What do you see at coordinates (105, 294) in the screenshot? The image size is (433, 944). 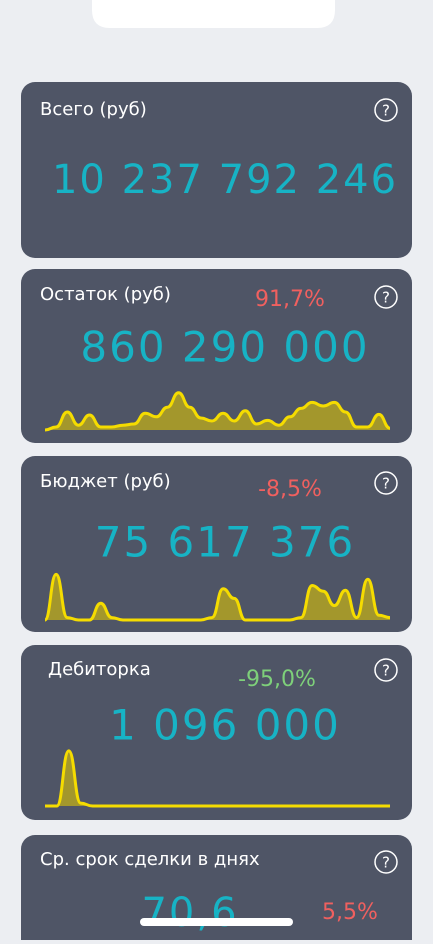 I see `card-title: Остаток (руб)` at bounding box center [105, 294].